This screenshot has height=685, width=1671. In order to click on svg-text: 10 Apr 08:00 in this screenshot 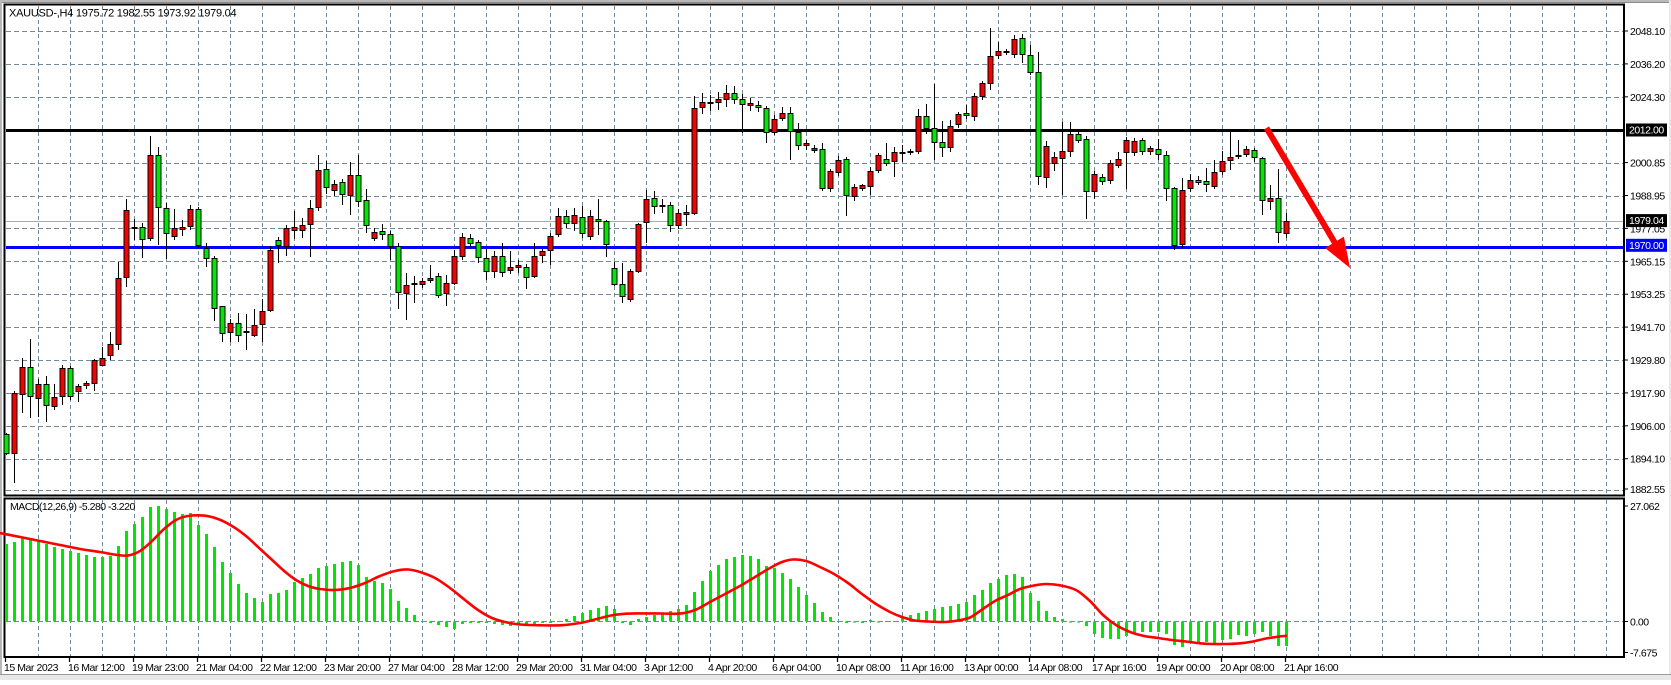, I will do `click(863, 668)`.